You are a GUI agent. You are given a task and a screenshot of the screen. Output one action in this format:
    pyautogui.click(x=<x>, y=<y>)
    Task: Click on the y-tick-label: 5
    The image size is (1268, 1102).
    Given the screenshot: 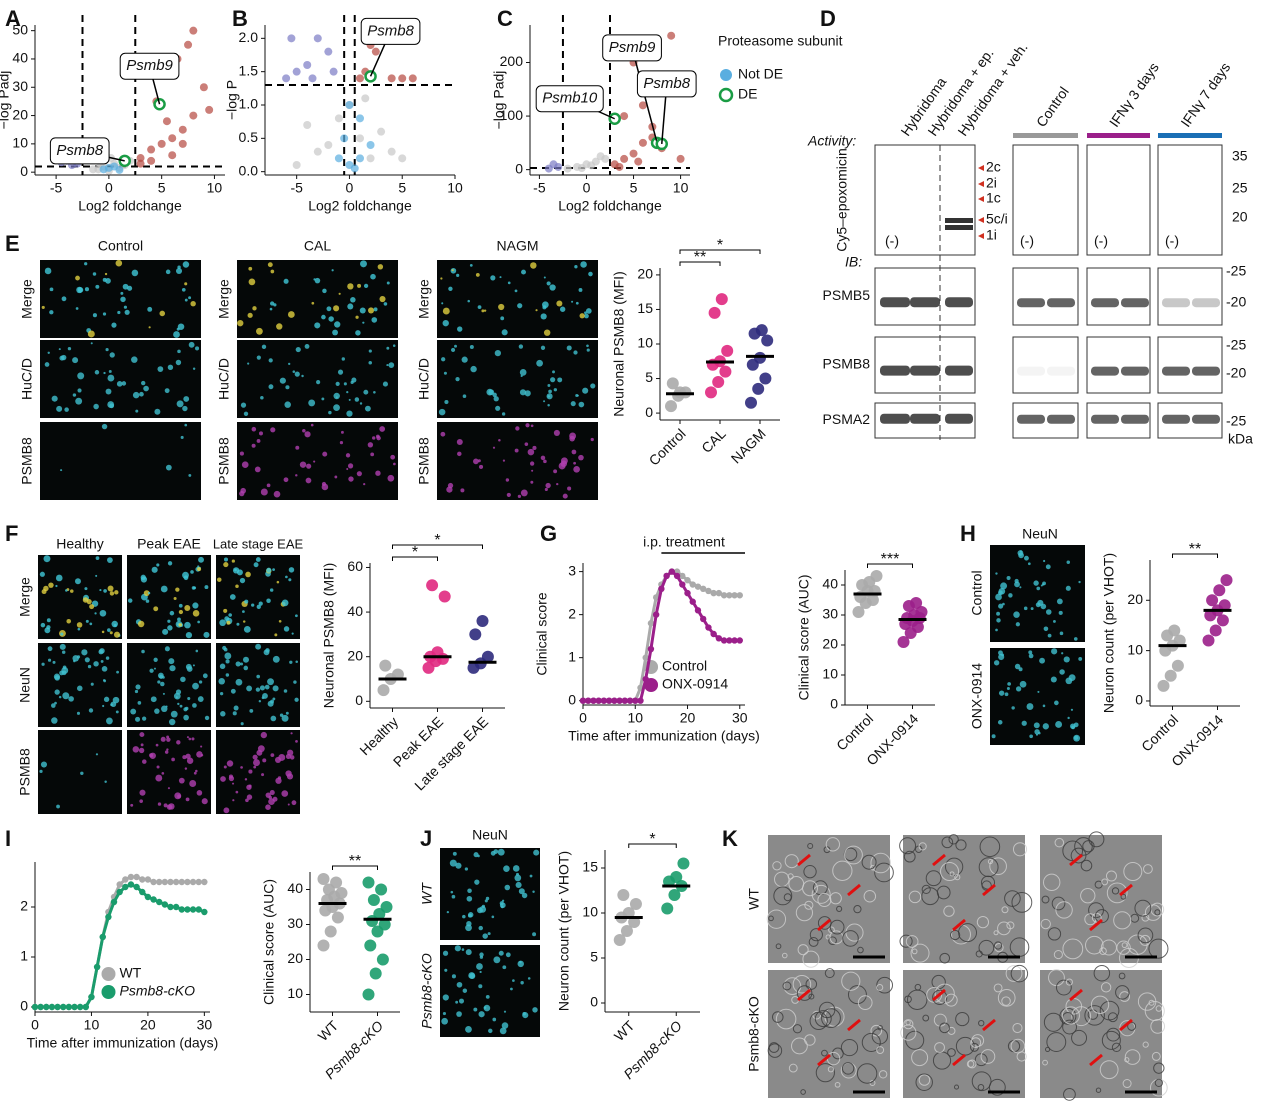 What is the action you would take?
    pyautogui.click(x=594, y=957)
    